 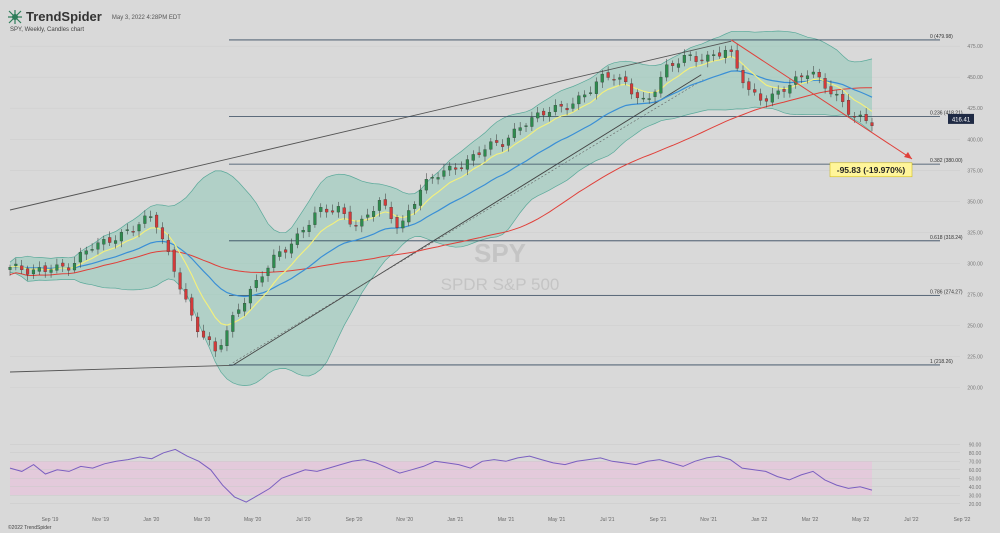 What do you see at coordinates (941, 362) in the screenshot?
I see `fib-level-label: 1 (218.26)` at bounding box center [941, 362].